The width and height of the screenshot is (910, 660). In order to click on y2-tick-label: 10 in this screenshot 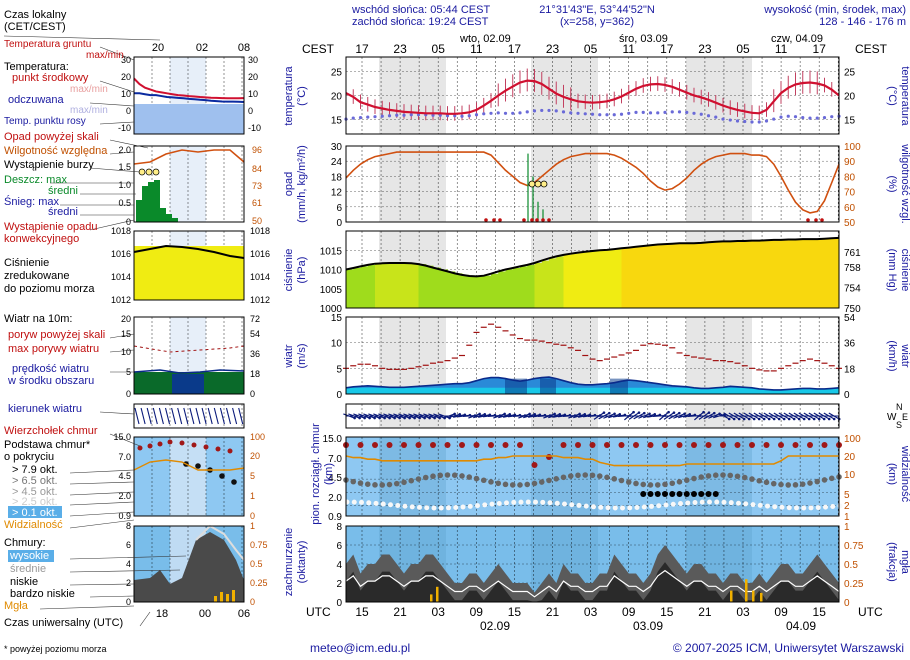, I will do `click(850, 475)`.